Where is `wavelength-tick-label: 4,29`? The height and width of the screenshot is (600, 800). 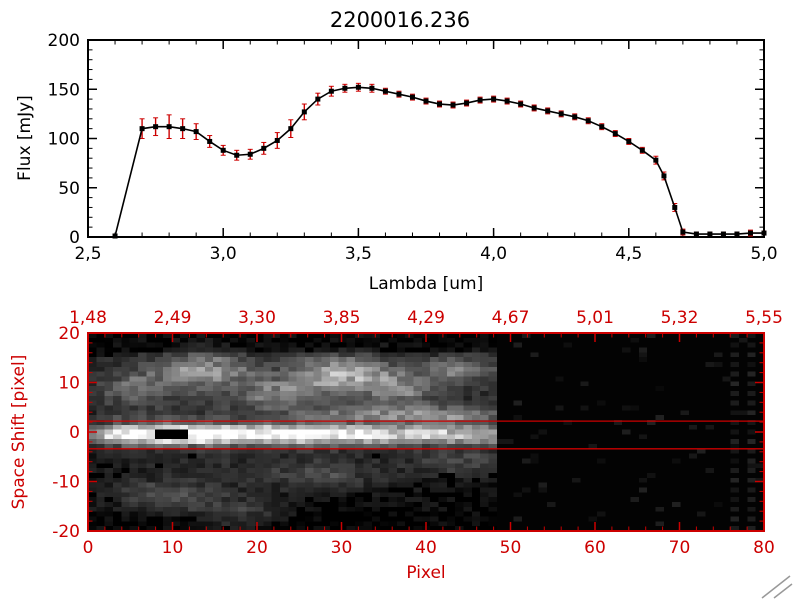 wavelength-tick-label: 4,29 is located at coordinates (426, 318).